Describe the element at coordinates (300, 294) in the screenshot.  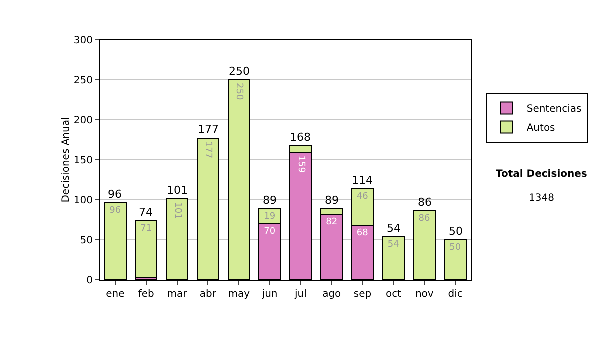
I see `x-tick-label: jul` at that location.